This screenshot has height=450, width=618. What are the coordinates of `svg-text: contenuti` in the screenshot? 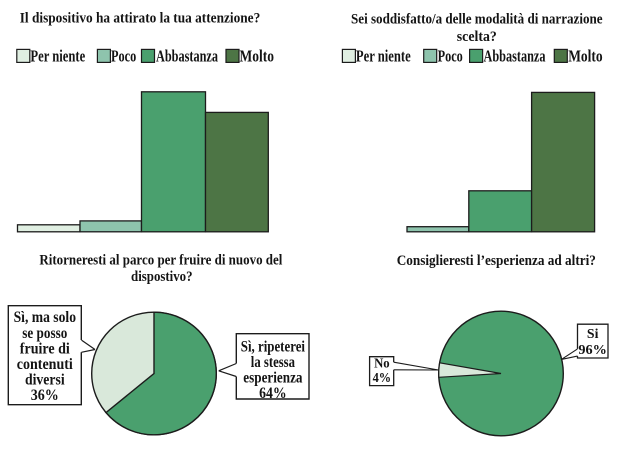 It's located at (45, 364).